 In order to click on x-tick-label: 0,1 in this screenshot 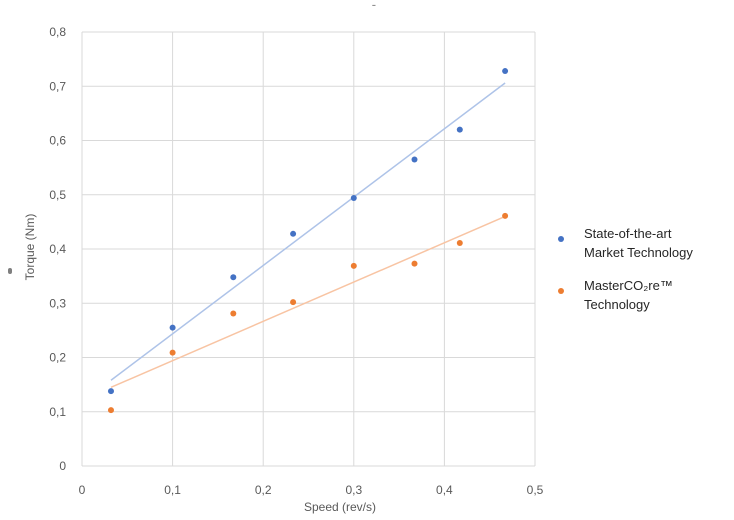, I will do `click(172, 490)`.